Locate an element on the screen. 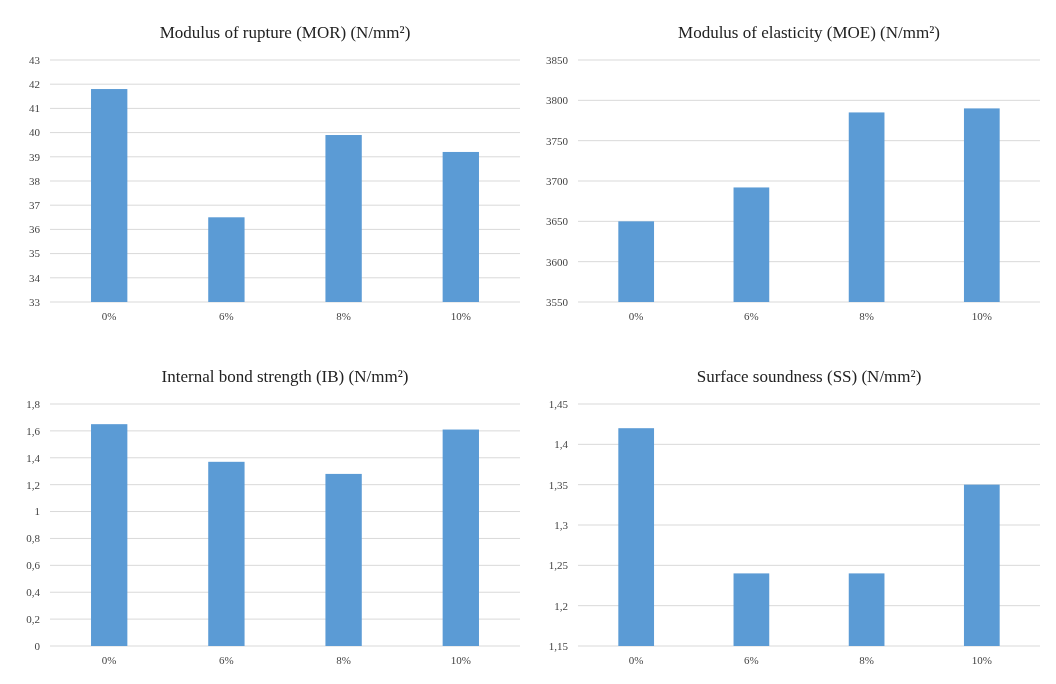  y-tick-label: 1,45 is located at coordinates (558, 403).